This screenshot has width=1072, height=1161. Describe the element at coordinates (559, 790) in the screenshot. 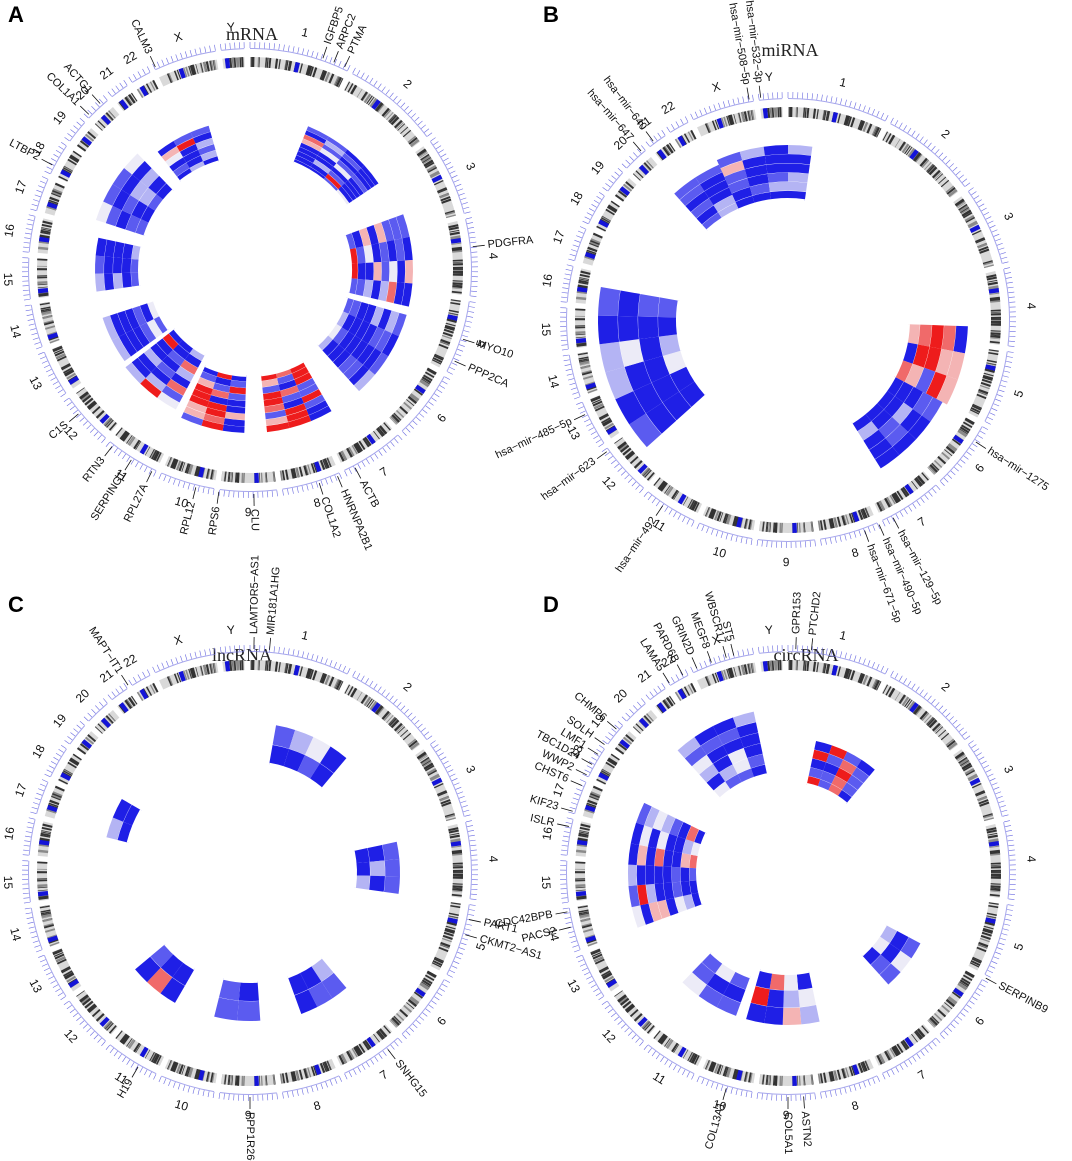

I see `chromosome-label: 17` at that location.